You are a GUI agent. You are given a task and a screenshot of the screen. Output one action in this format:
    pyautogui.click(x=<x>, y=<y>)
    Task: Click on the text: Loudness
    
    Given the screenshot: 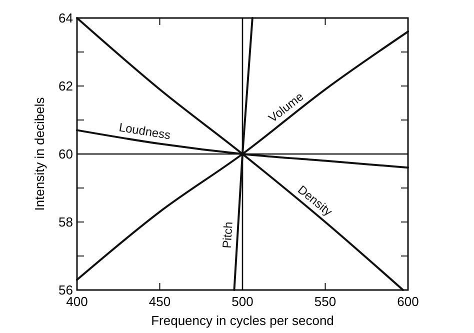 What is the action you would take?
    pyautogui.click(x=145, y=131)
    